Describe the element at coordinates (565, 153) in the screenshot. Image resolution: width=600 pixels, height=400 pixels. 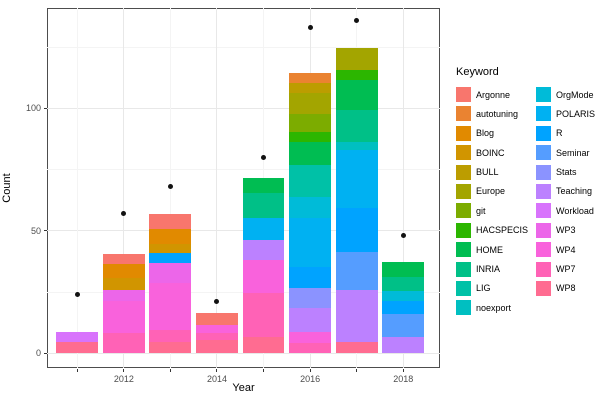
I see `legend-item-seminar: Seminar` at that location.